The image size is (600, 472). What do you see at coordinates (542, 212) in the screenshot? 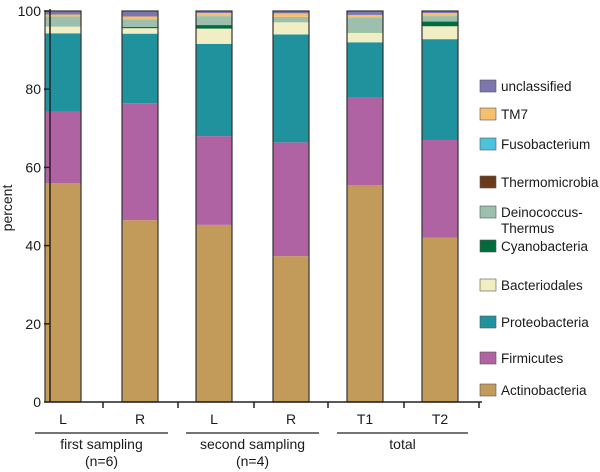
I see `legend-label-4: Deinococcus-` at bounding box center [542, 212].